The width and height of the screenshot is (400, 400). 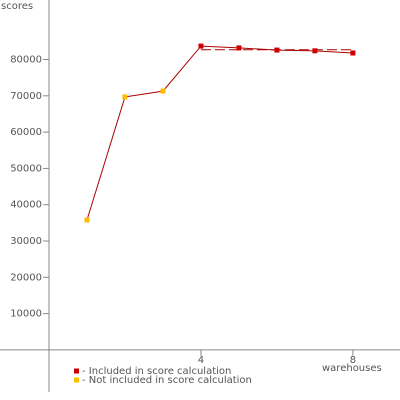 I want to click on x-tick-label: 8, so click(x=353, y=360).